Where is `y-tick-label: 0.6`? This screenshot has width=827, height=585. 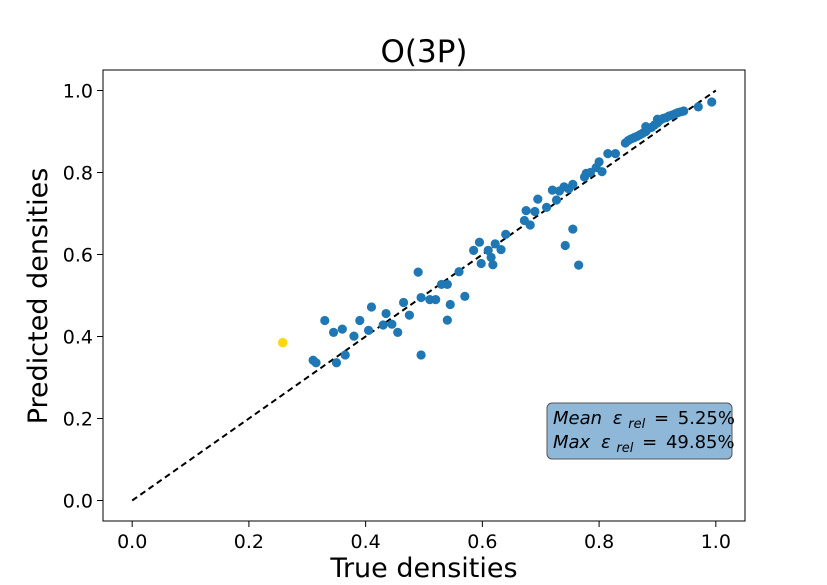
y-tick-label: 0.6 is located at coordinates (78, 256).